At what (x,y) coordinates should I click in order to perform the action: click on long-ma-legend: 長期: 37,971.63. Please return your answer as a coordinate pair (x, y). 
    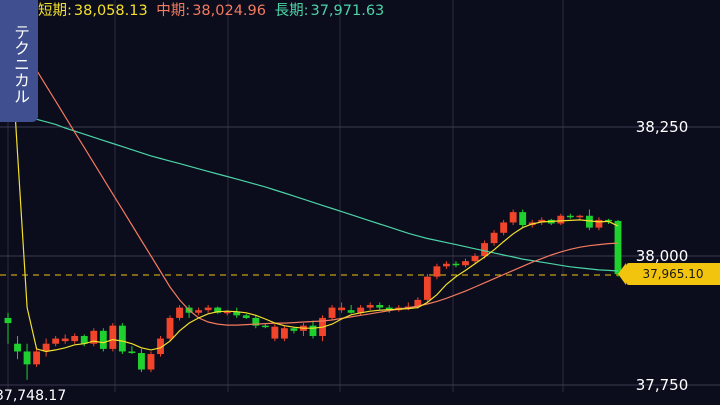
    Looking at the image, I should click on (331, 11).